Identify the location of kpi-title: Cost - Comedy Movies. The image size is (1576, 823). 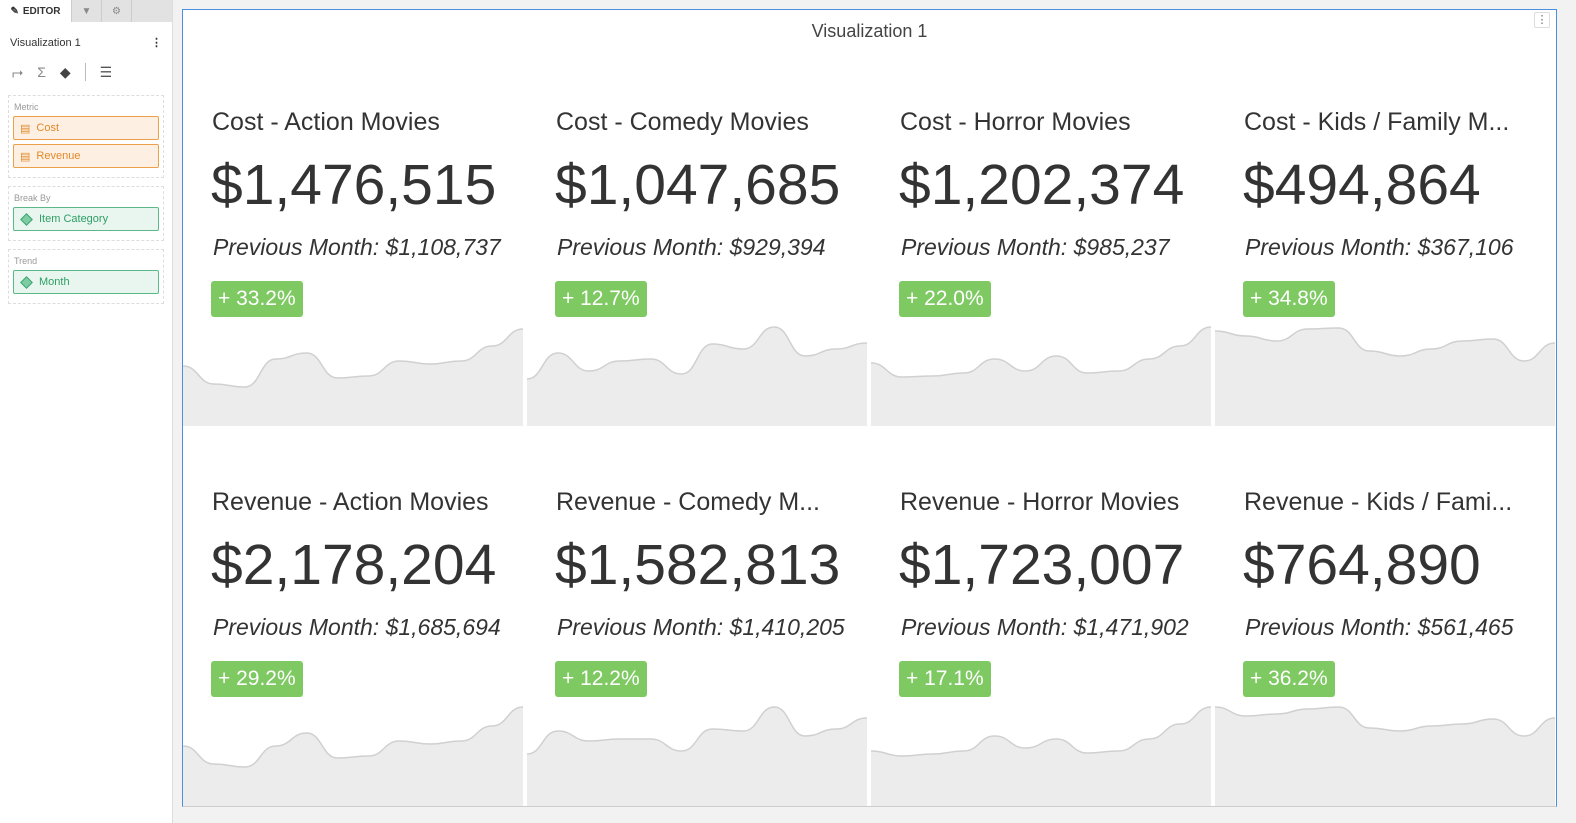
(682, 122).